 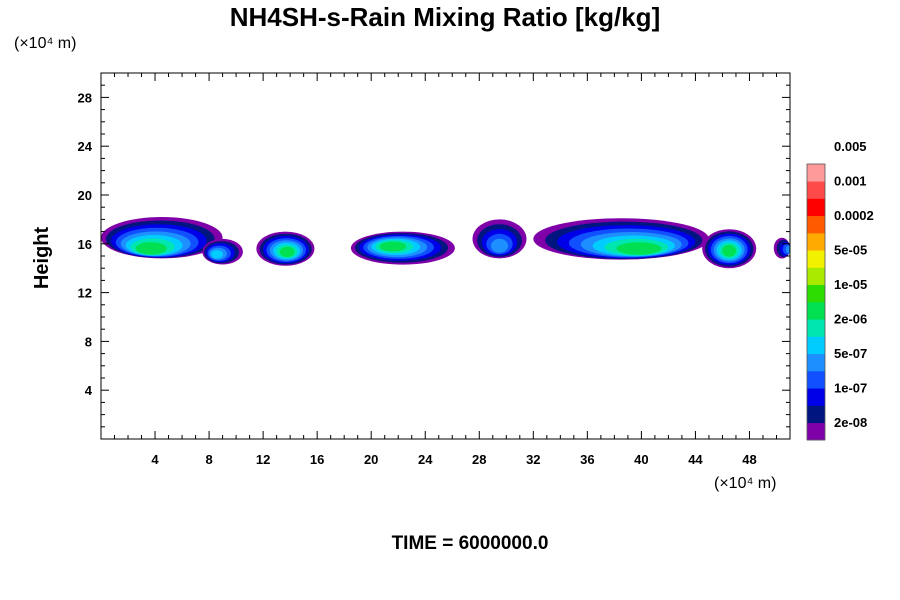 I want to click on chart-title: NH4SH-s-Rain Mixing Ratio [kg/kg], so click(x=445, y=17).